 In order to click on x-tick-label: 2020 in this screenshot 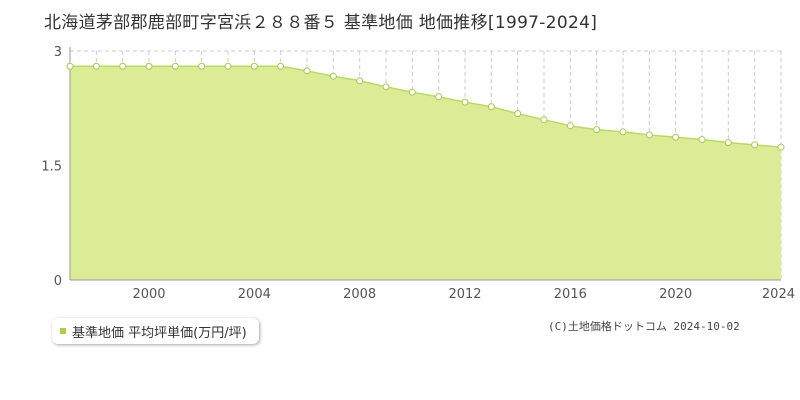, I will do `click(675, 293)`.